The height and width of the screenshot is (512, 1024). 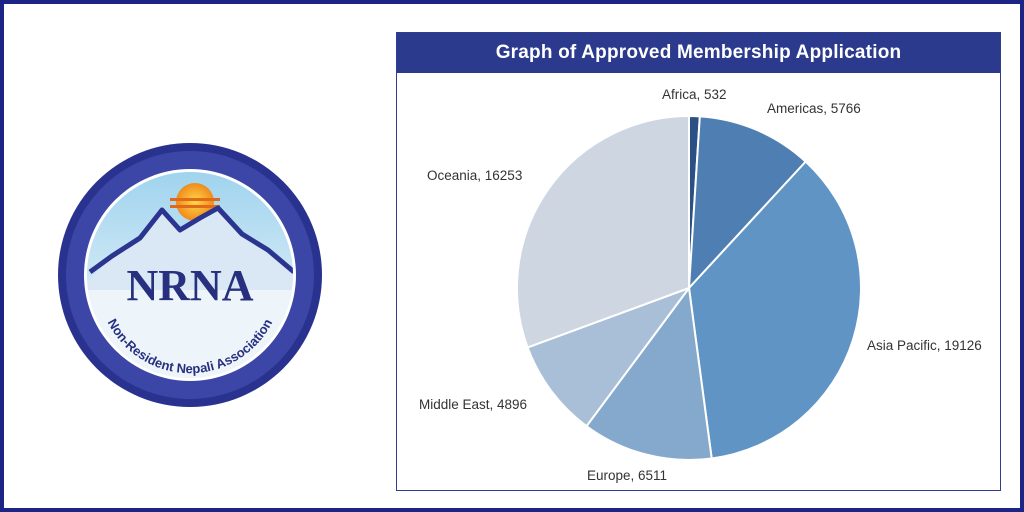 I want to click on pie-label-asia-pacific: Asia Pacific, 19126, so click(x=924, y=345).